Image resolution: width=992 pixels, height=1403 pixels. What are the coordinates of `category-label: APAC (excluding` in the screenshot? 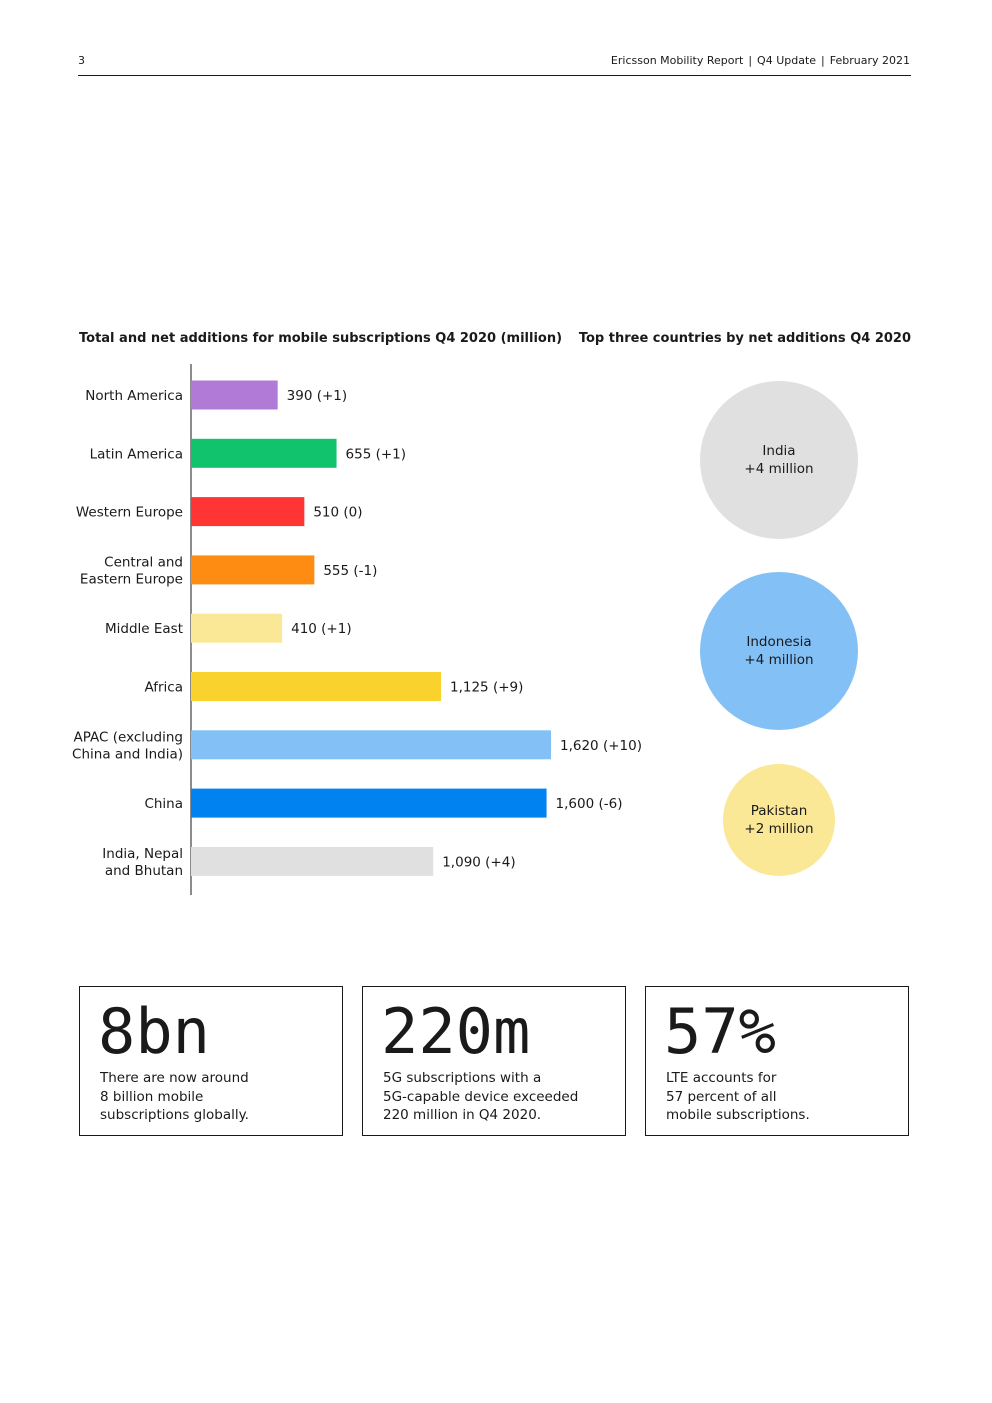 It's located at (129, 737).